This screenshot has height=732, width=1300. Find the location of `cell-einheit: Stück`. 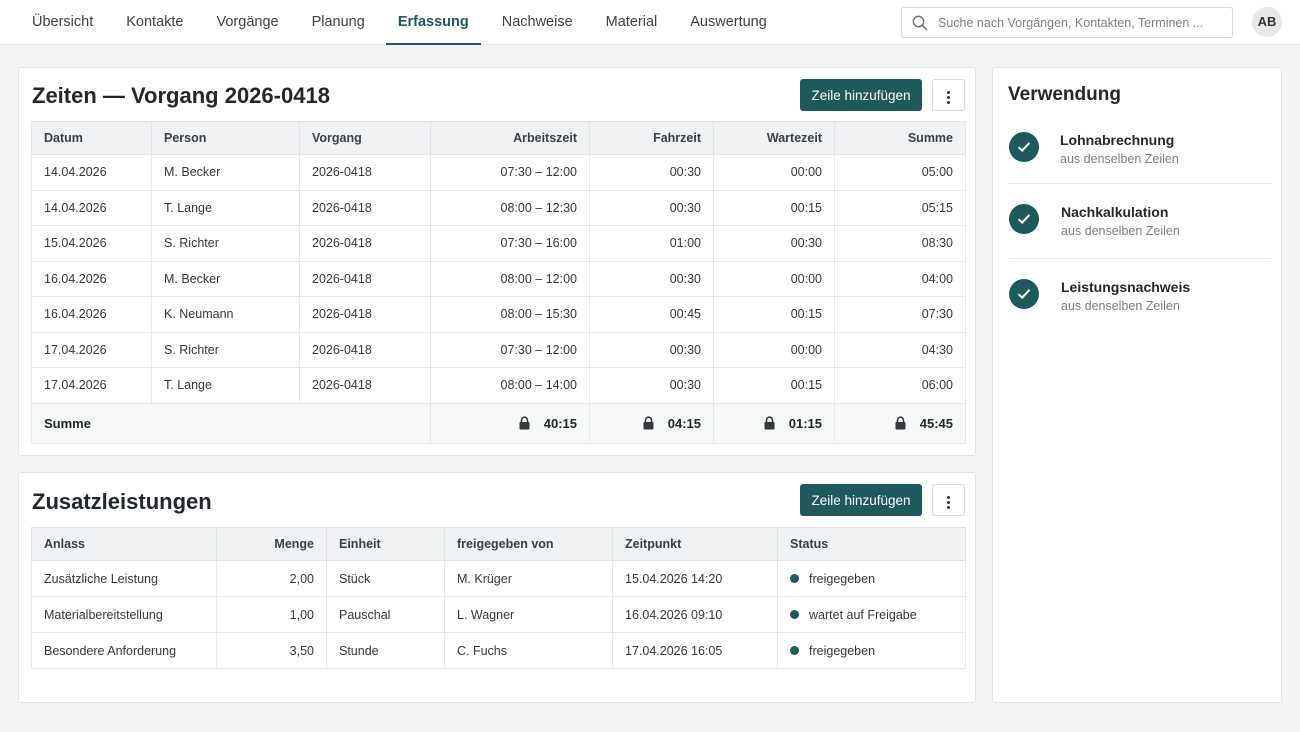

cell-einheit: Stück is located at coordinates (385, 578).